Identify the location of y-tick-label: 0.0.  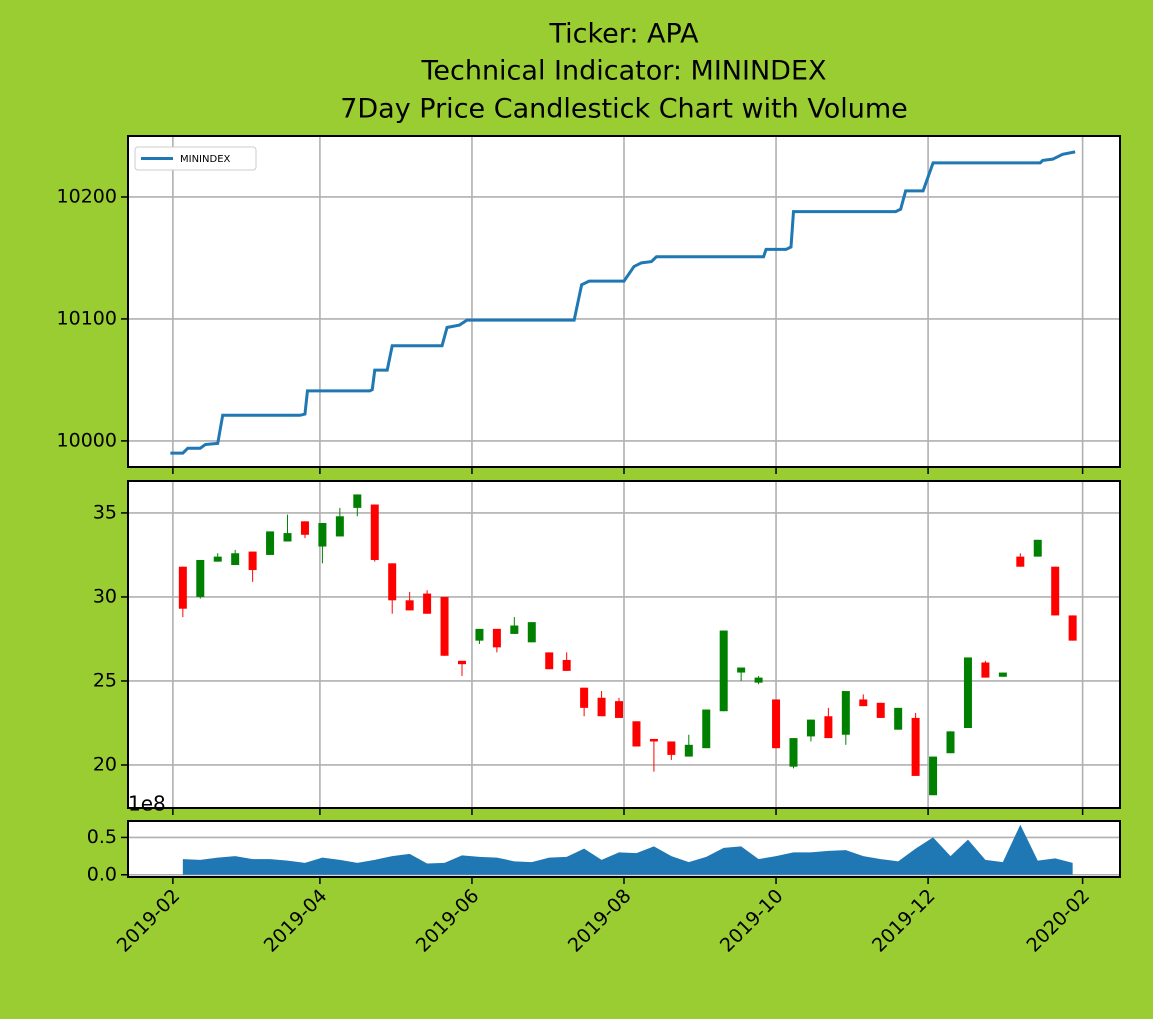
(102, 874).